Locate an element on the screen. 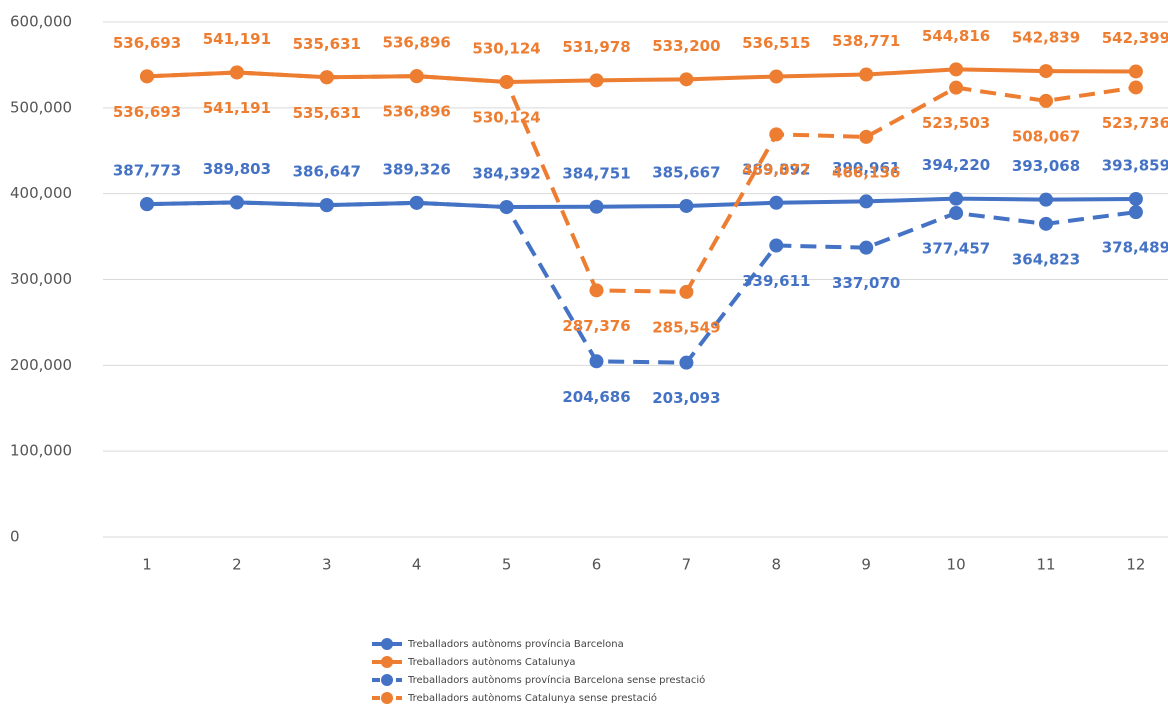  y-tick-label: 200,000 is located at coordinates (41, 365).